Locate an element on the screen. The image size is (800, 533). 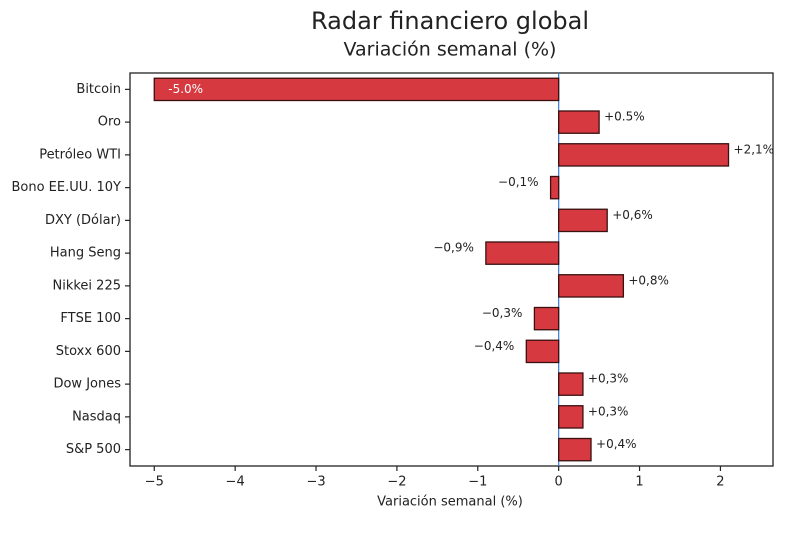
value-label: +0.5% is located at coordinates (624, 117).